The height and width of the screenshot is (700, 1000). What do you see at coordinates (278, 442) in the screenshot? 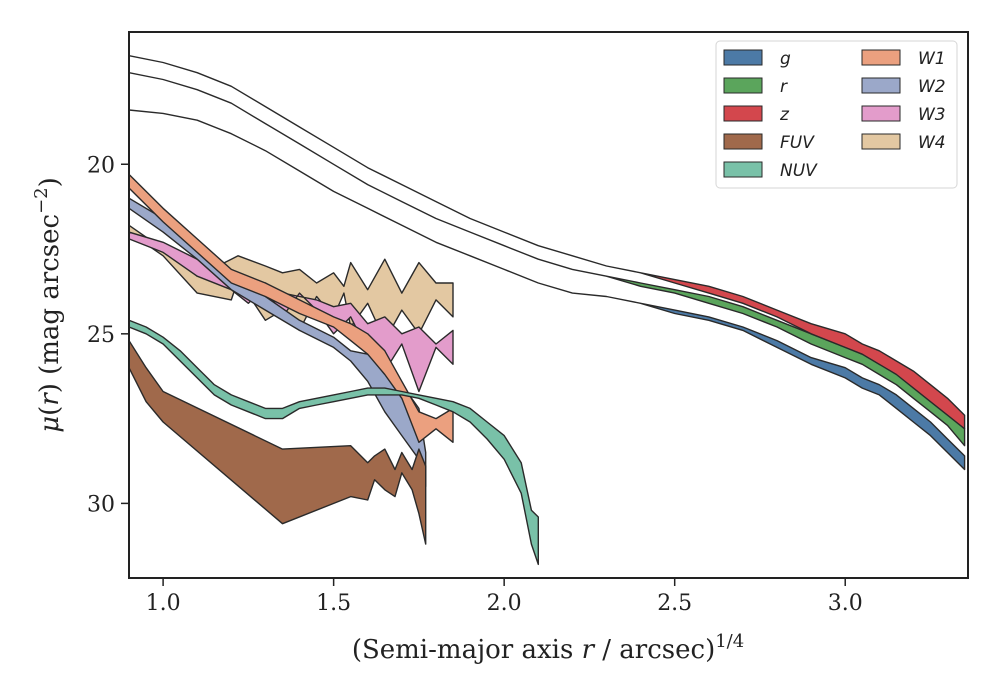
I see `band-fuv` at bounding box center [278, 442].